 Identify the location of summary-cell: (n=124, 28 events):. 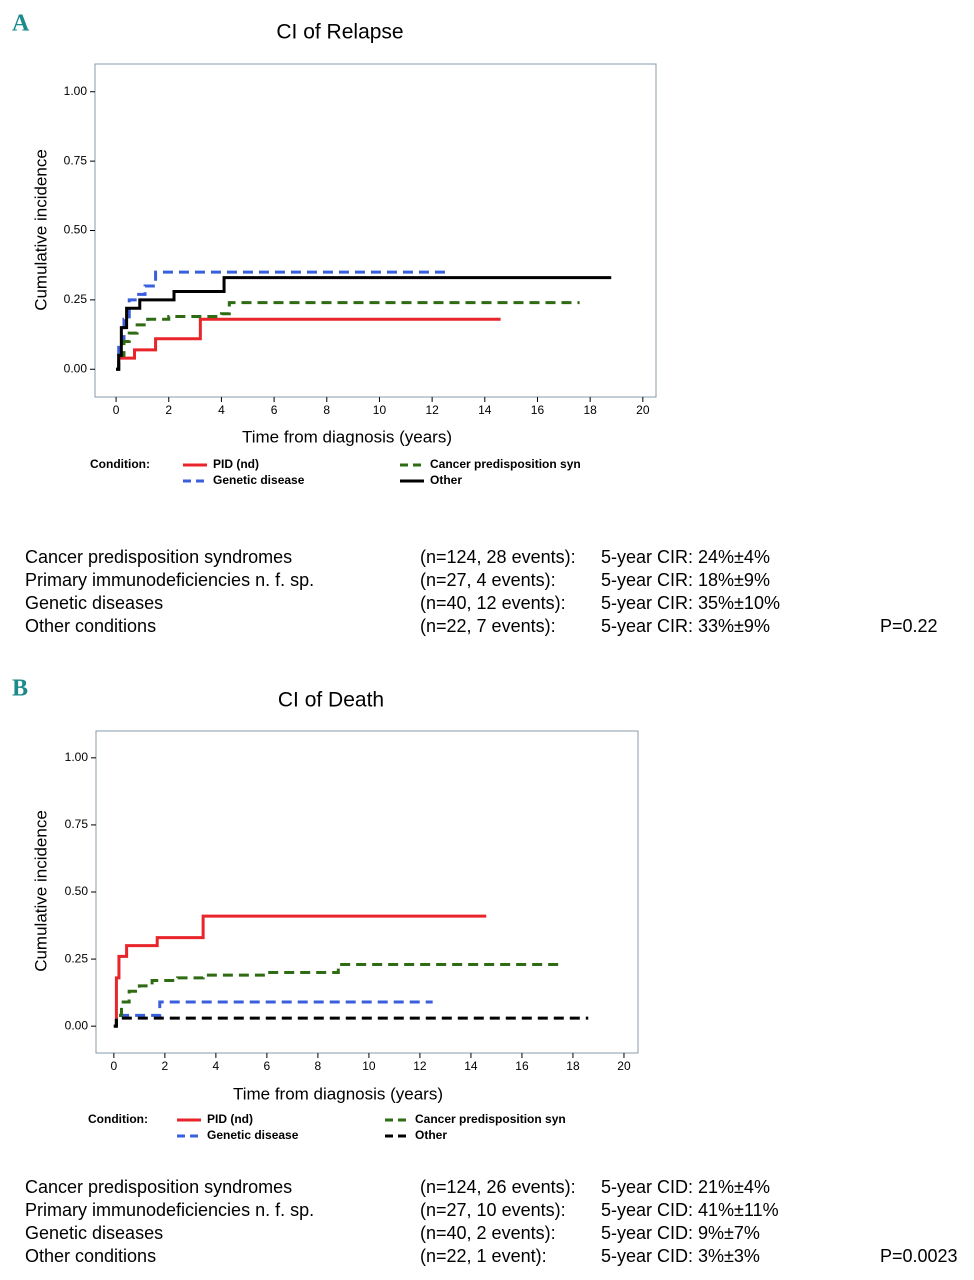
(498, 557).